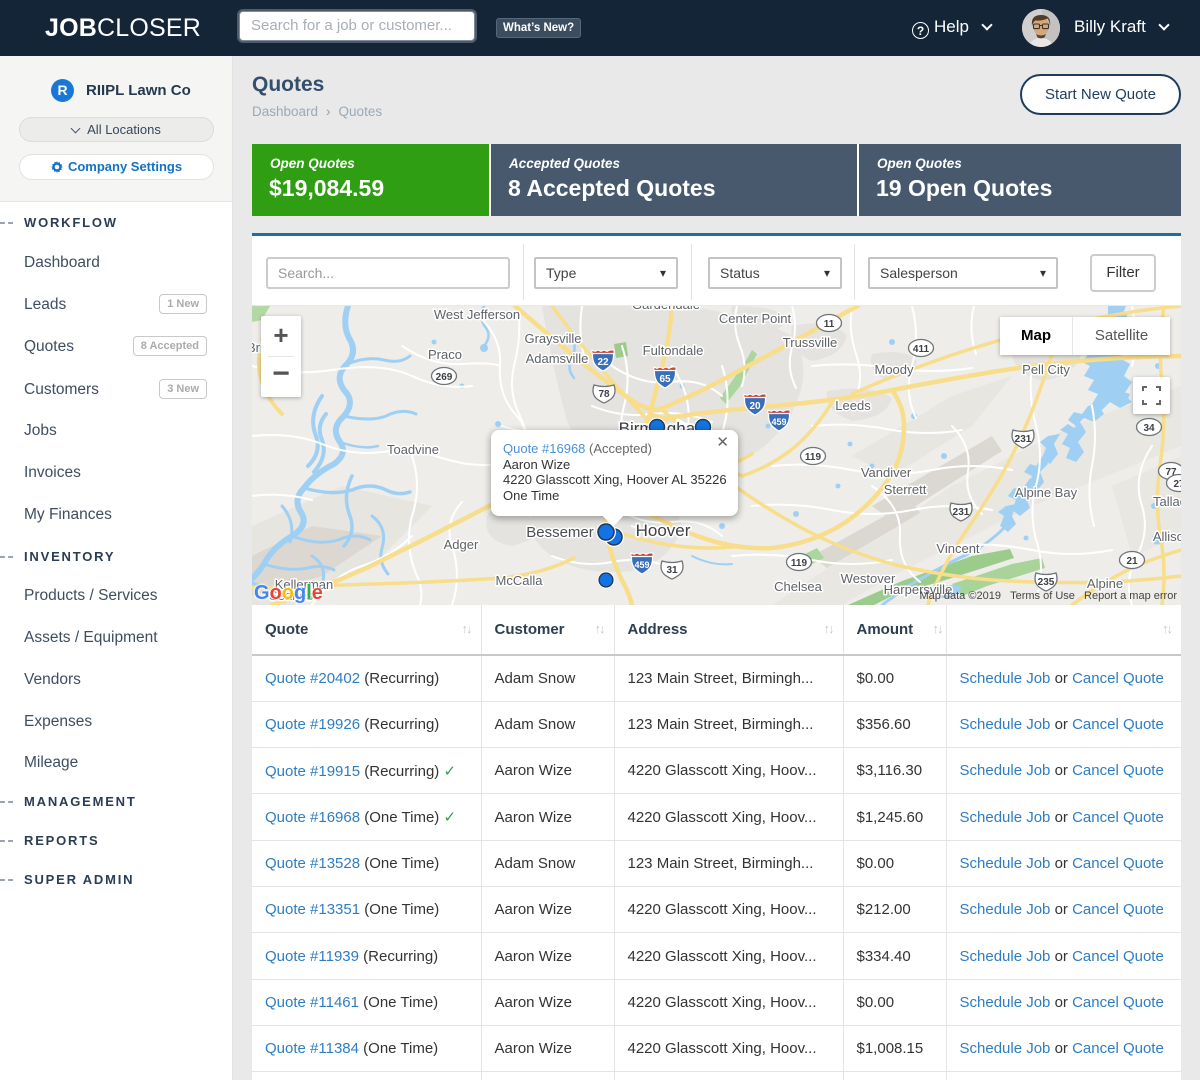 This screenshot has width=1200, height=1080. What do you see at coordinates (672, 570) in the screenshot?
I see `svg-text: 31` at bounding box center [672, 570].